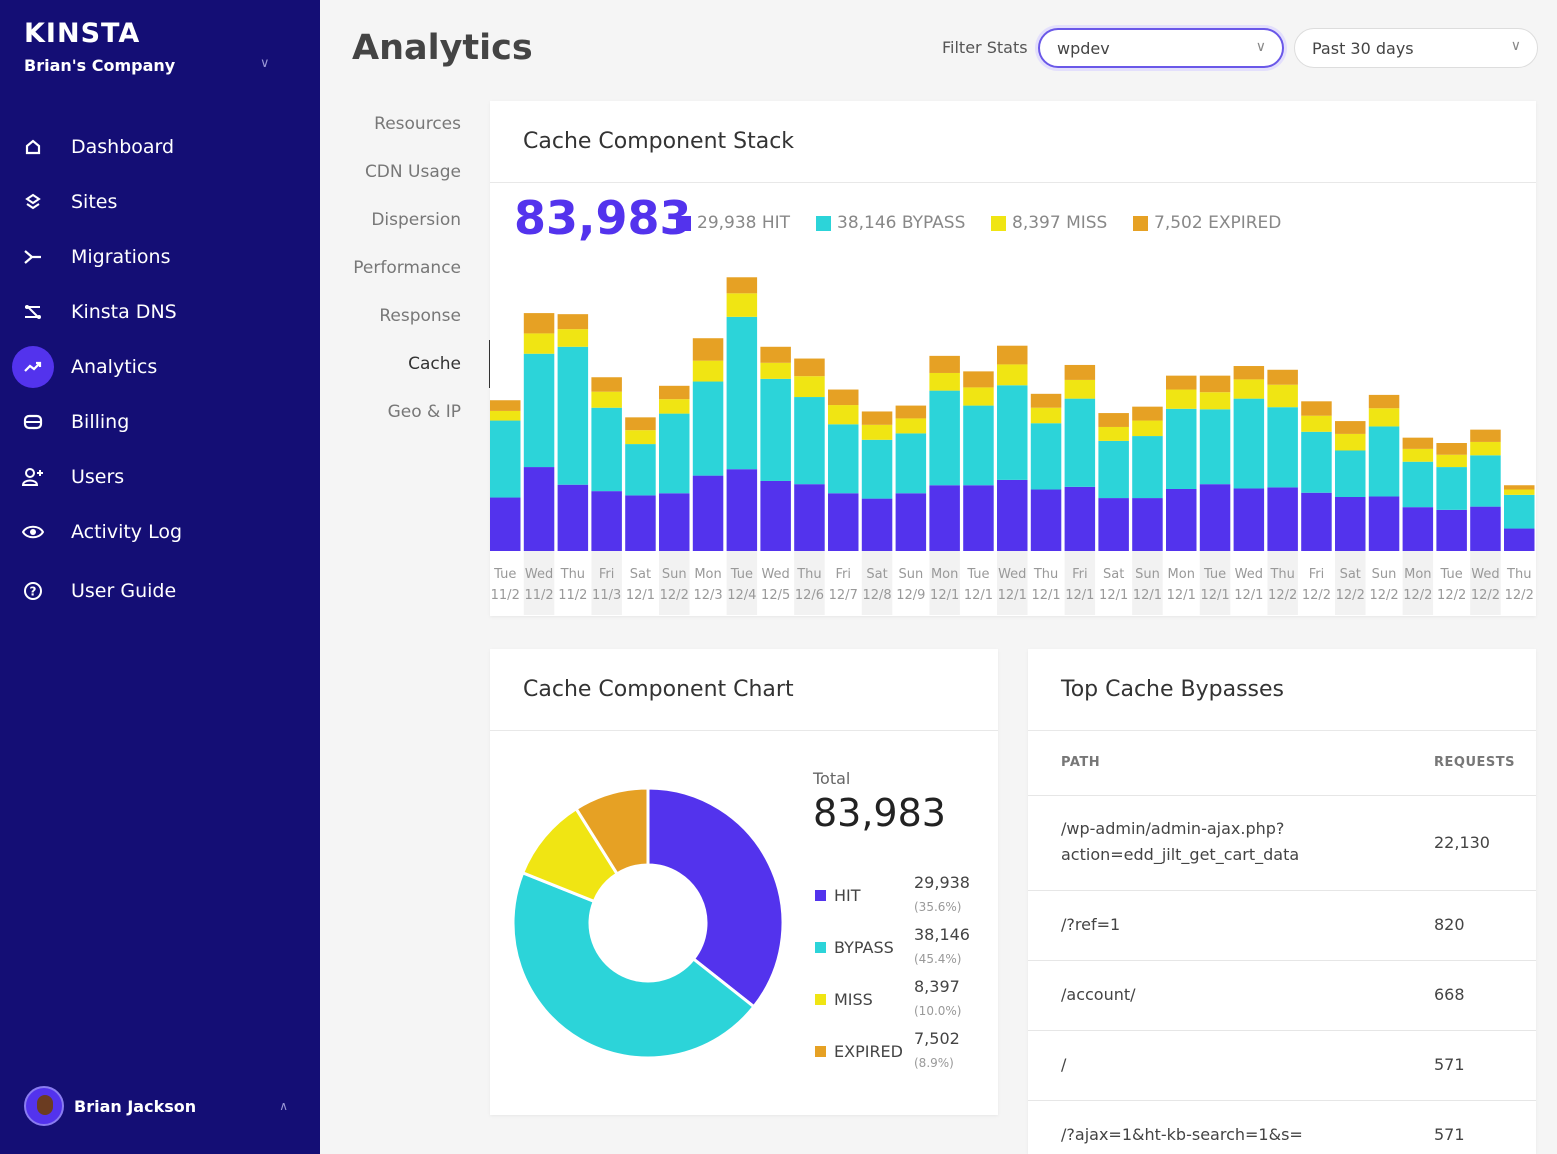  I want to click on sidebar-item-migrations: Migrations, so click(160, 257).